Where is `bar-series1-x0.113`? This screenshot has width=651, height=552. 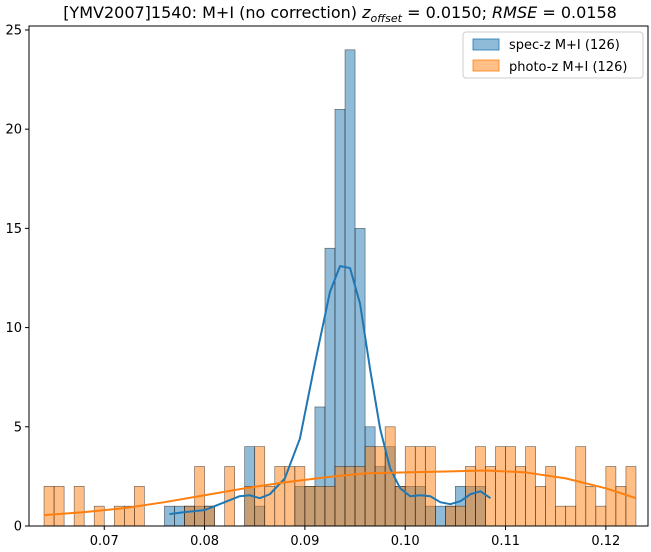
bar-series1-x0.113 is located at coordinates (540, 506).